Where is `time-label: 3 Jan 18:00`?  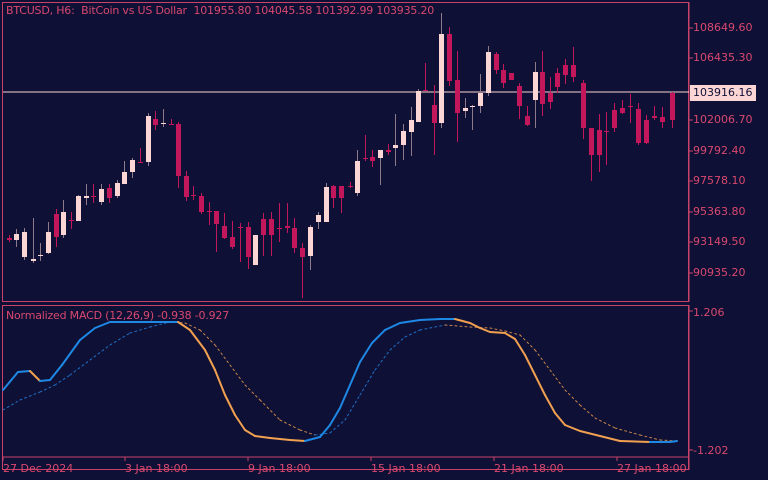 time-label: 3 Jan 18:00 is located at coordinates (156, 468).